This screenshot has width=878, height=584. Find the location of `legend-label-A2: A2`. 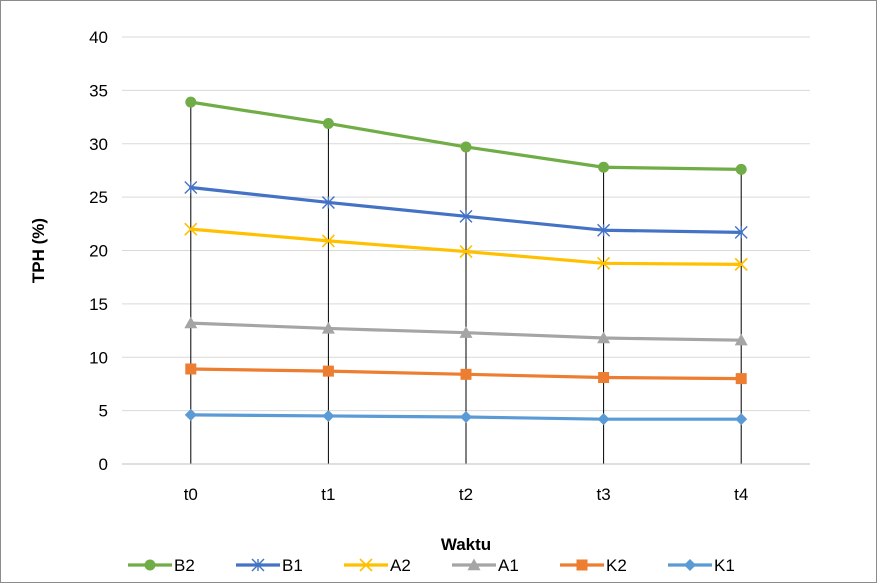

legend-label-A2: A2 is located at coordinates (400, 565).